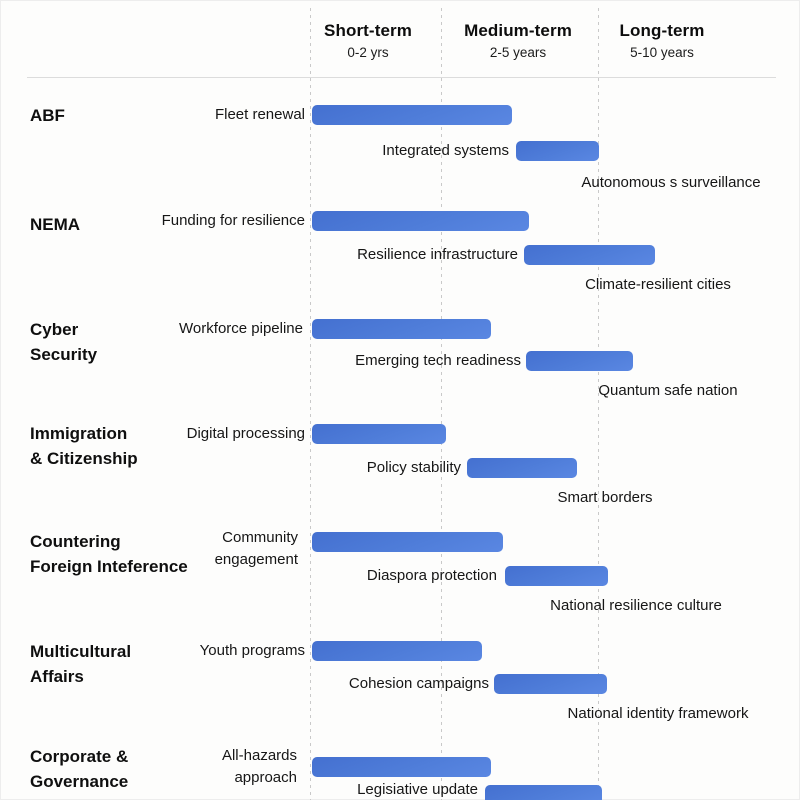 This screenshot has height=800, width=800. Describe the element at coordinates (445, 150) in the screenshot. I see `task-label: Integrated systems` at that location.